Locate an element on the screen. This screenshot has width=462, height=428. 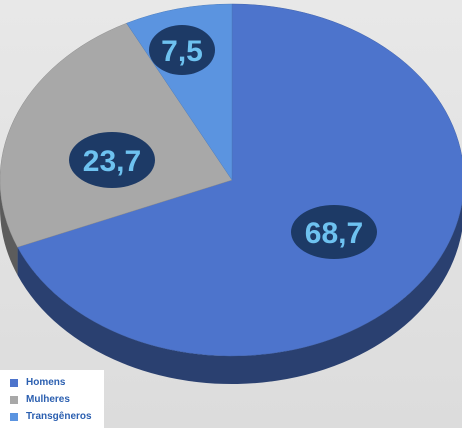
legend-item-transgeneros: Transgêneros is located at coordinates (57, 416).